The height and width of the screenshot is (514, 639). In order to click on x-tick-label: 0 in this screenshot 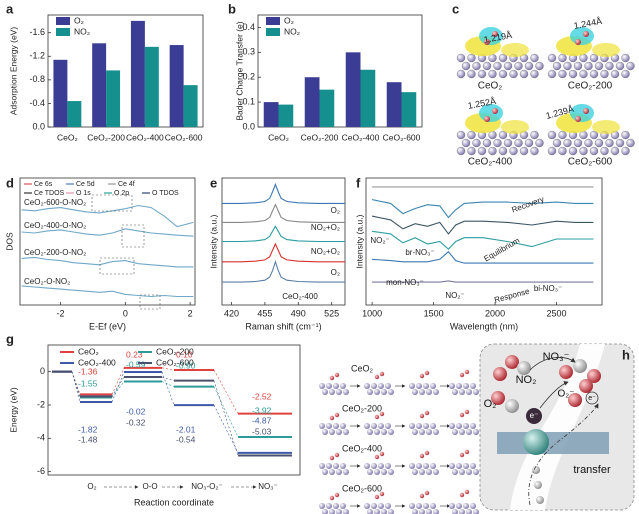, I will do `click(125, 313)`.